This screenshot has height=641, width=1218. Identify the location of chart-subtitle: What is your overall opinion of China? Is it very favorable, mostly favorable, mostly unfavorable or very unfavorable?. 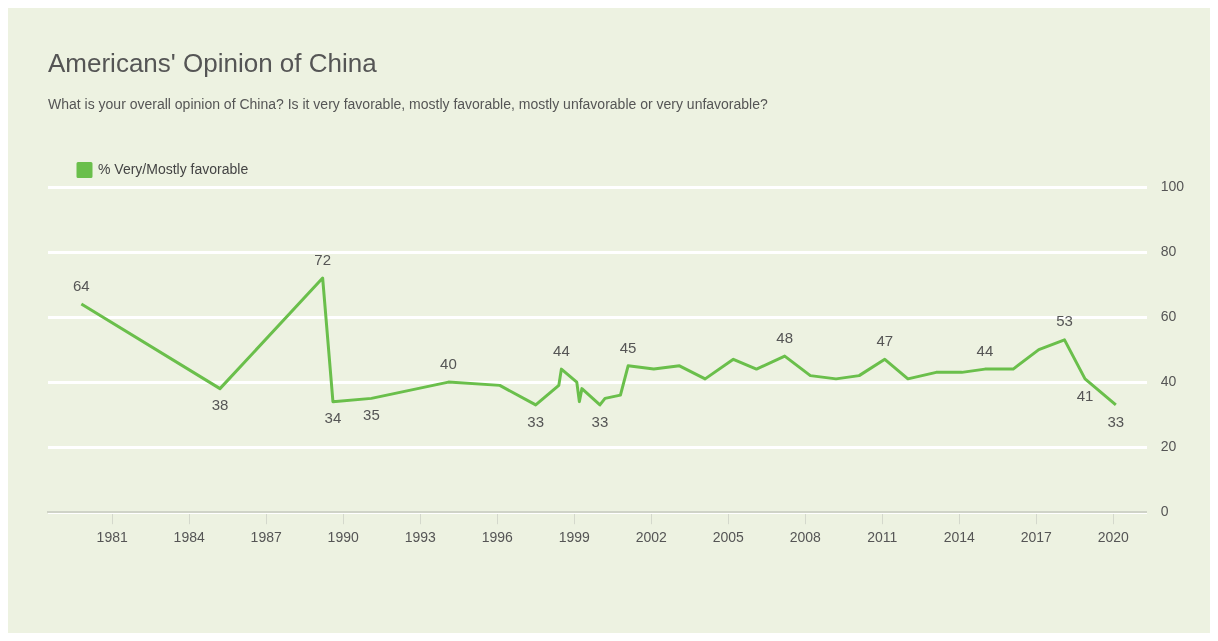
(408, 104).